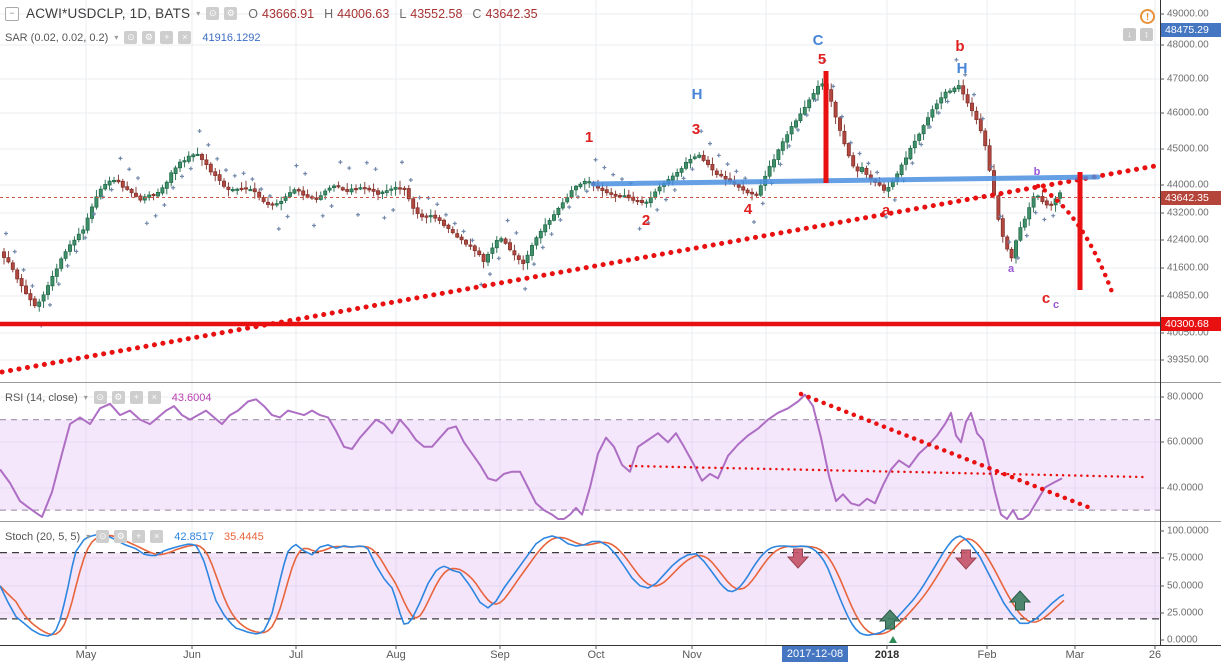 The height and width of the screenshot is (663, 1221). What do you see at coordinates (403, 13) in the screenshot?
I see `low-label: L` at bounding box center [403, 13].